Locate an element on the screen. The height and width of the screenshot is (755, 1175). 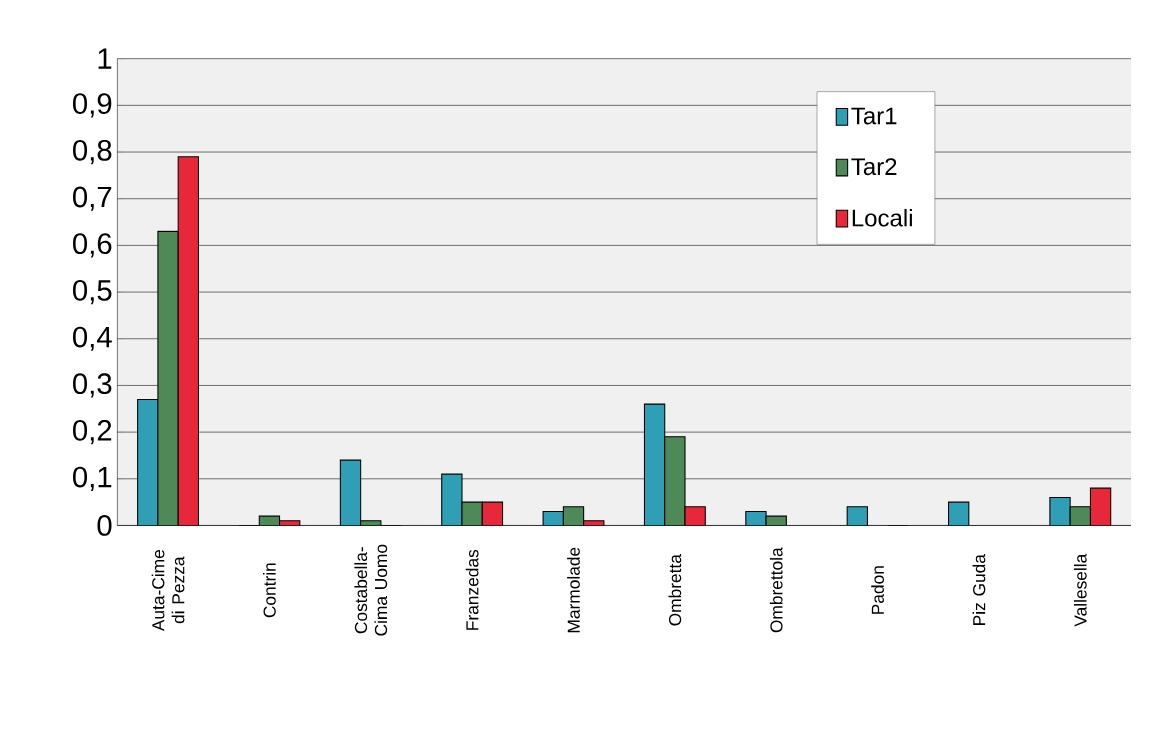
y-tick-label: 0,3 is located at coordinates (92, 385).